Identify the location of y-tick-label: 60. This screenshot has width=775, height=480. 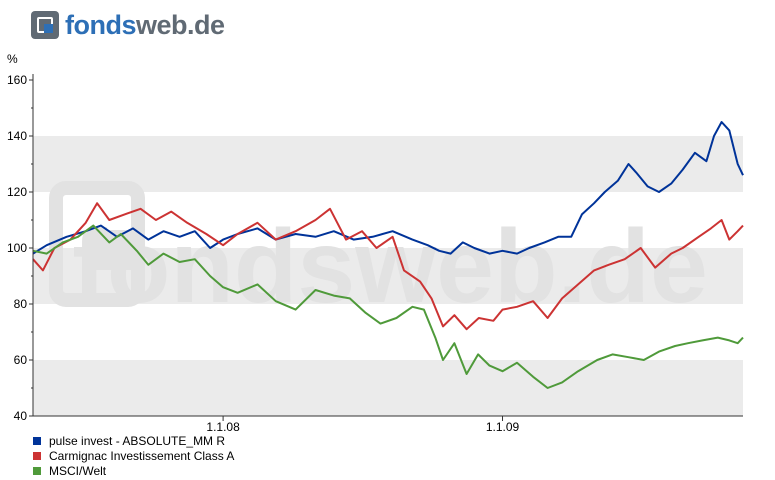
(21, 360).